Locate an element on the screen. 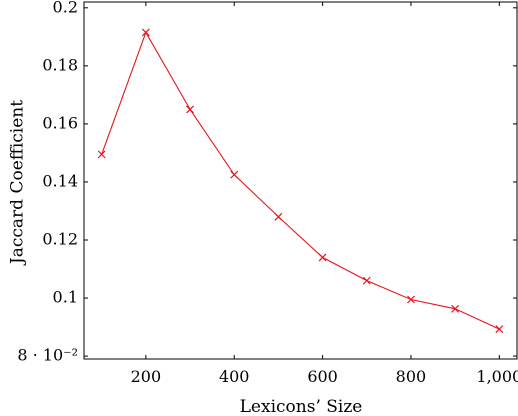  y-tick-label: 0.18 is located at coordinates (60, 64).